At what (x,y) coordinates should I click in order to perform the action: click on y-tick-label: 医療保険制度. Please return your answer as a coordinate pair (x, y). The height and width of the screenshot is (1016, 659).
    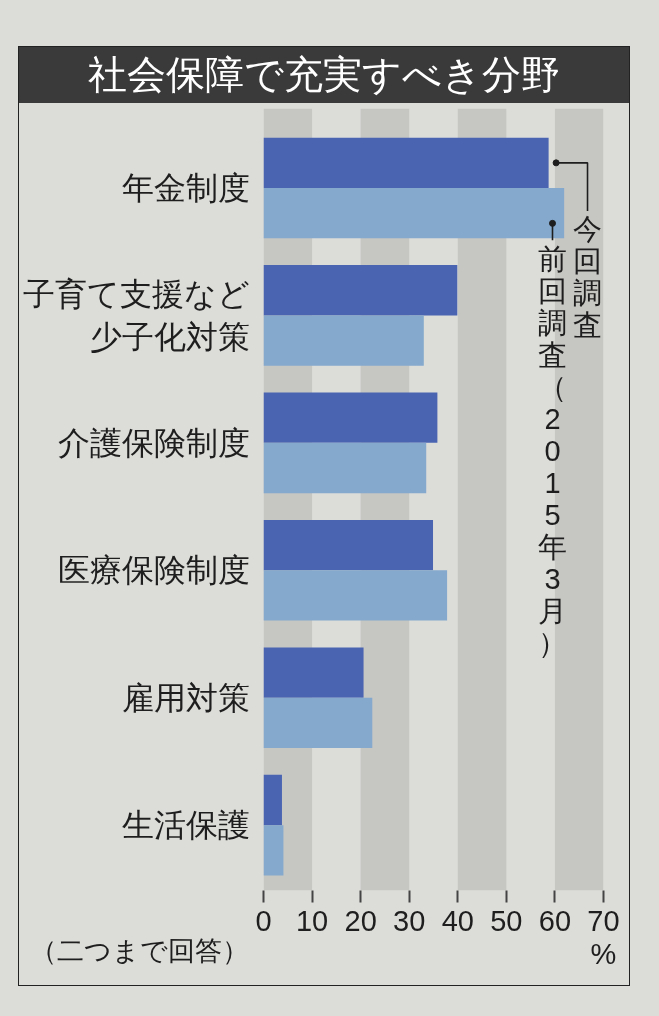
    Looking at the image, I should click on (153, 570).